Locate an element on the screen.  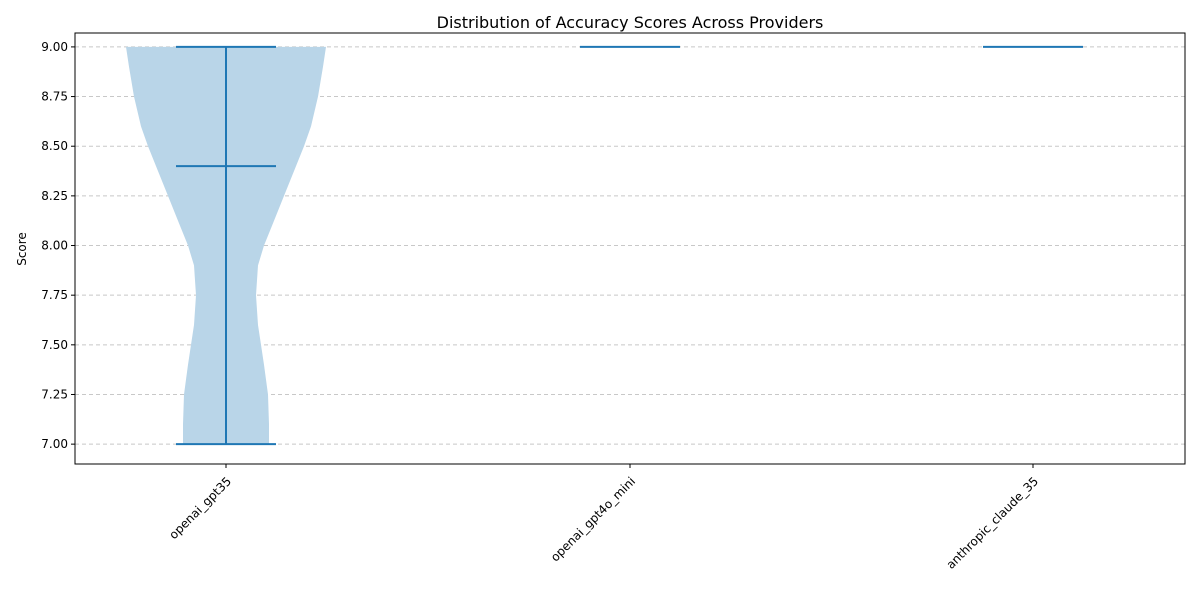
y-tick-label: 7.25 is located at coordinates (54, 394).